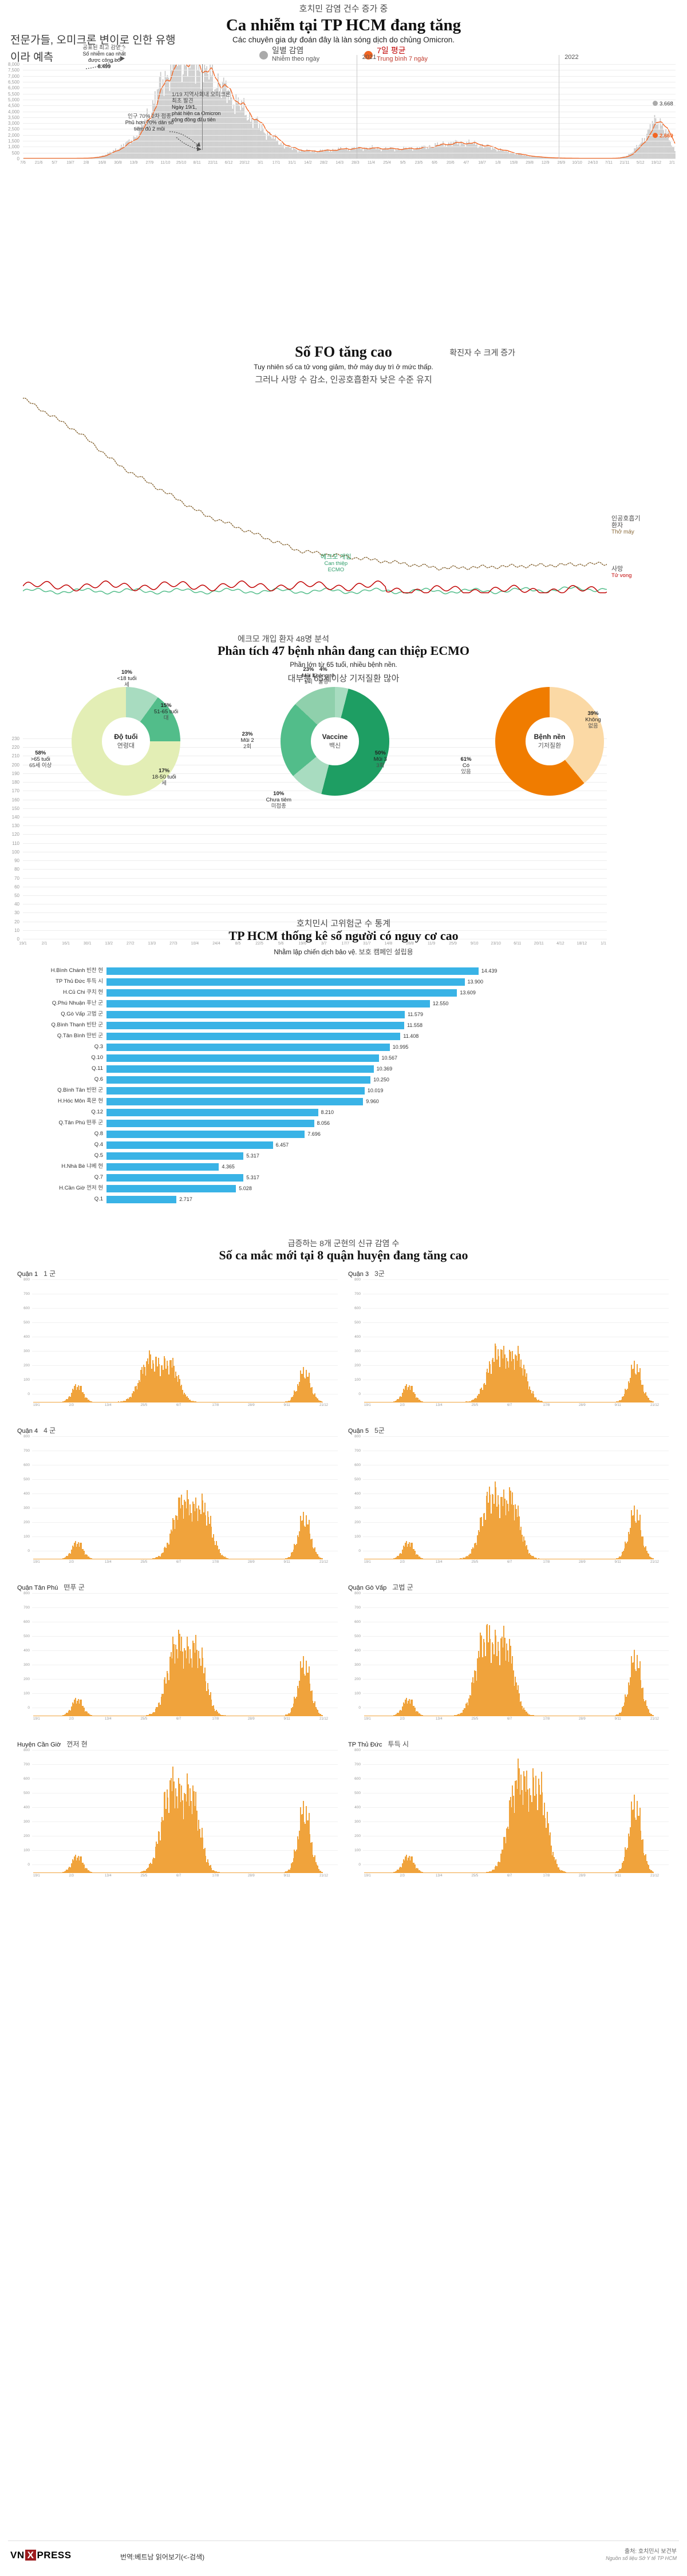  I want to click on panel-x-tick: 2/3, so click(71, 1876).